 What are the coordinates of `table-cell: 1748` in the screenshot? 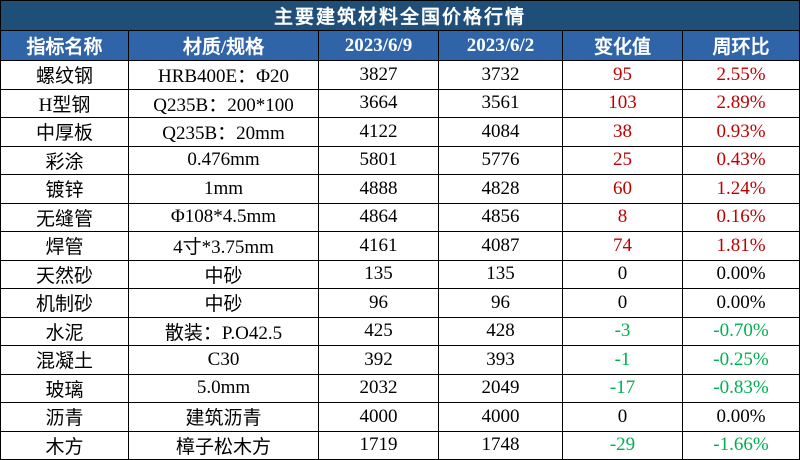 It's located at (500, 445).